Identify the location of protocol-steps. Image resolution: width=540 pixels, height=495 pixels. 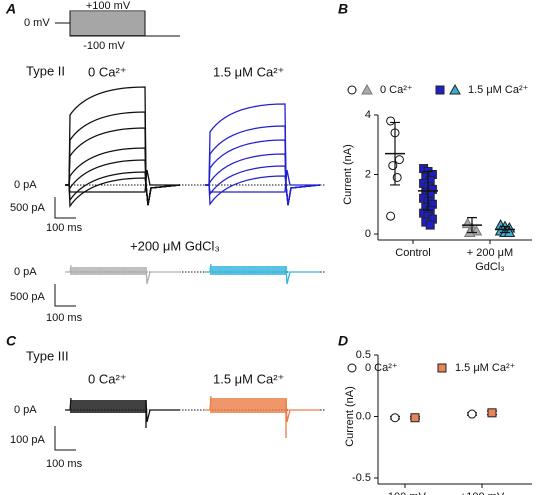
(107, 24).